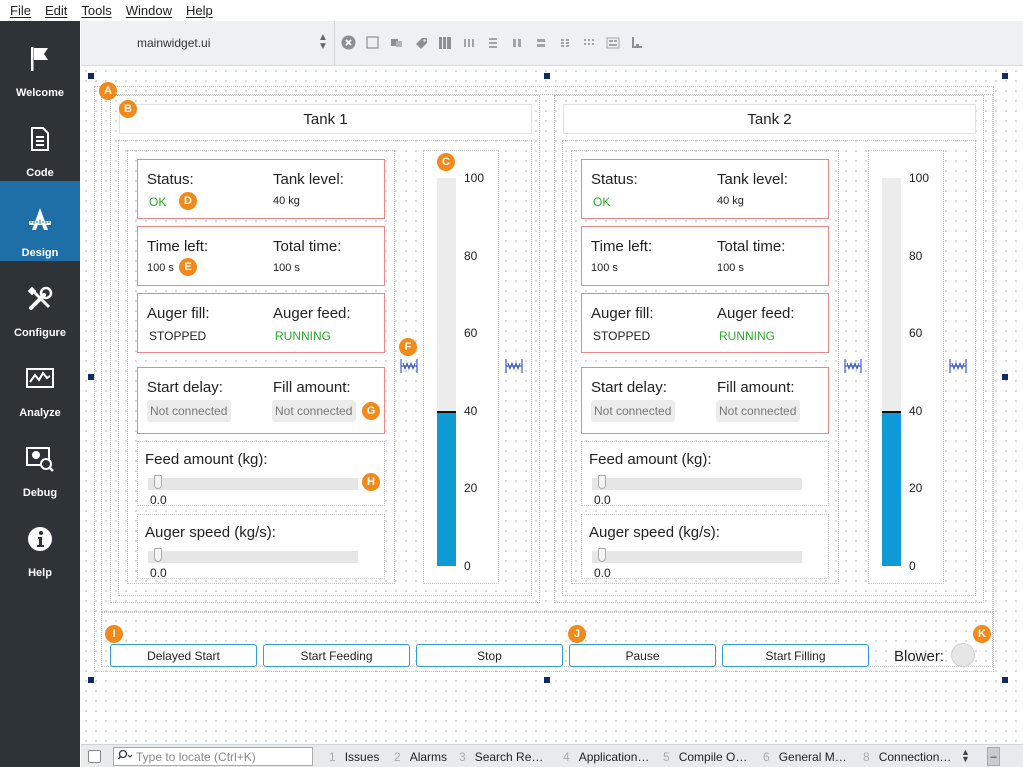  I want to click on stop-button: Stop, so click(489, 655).